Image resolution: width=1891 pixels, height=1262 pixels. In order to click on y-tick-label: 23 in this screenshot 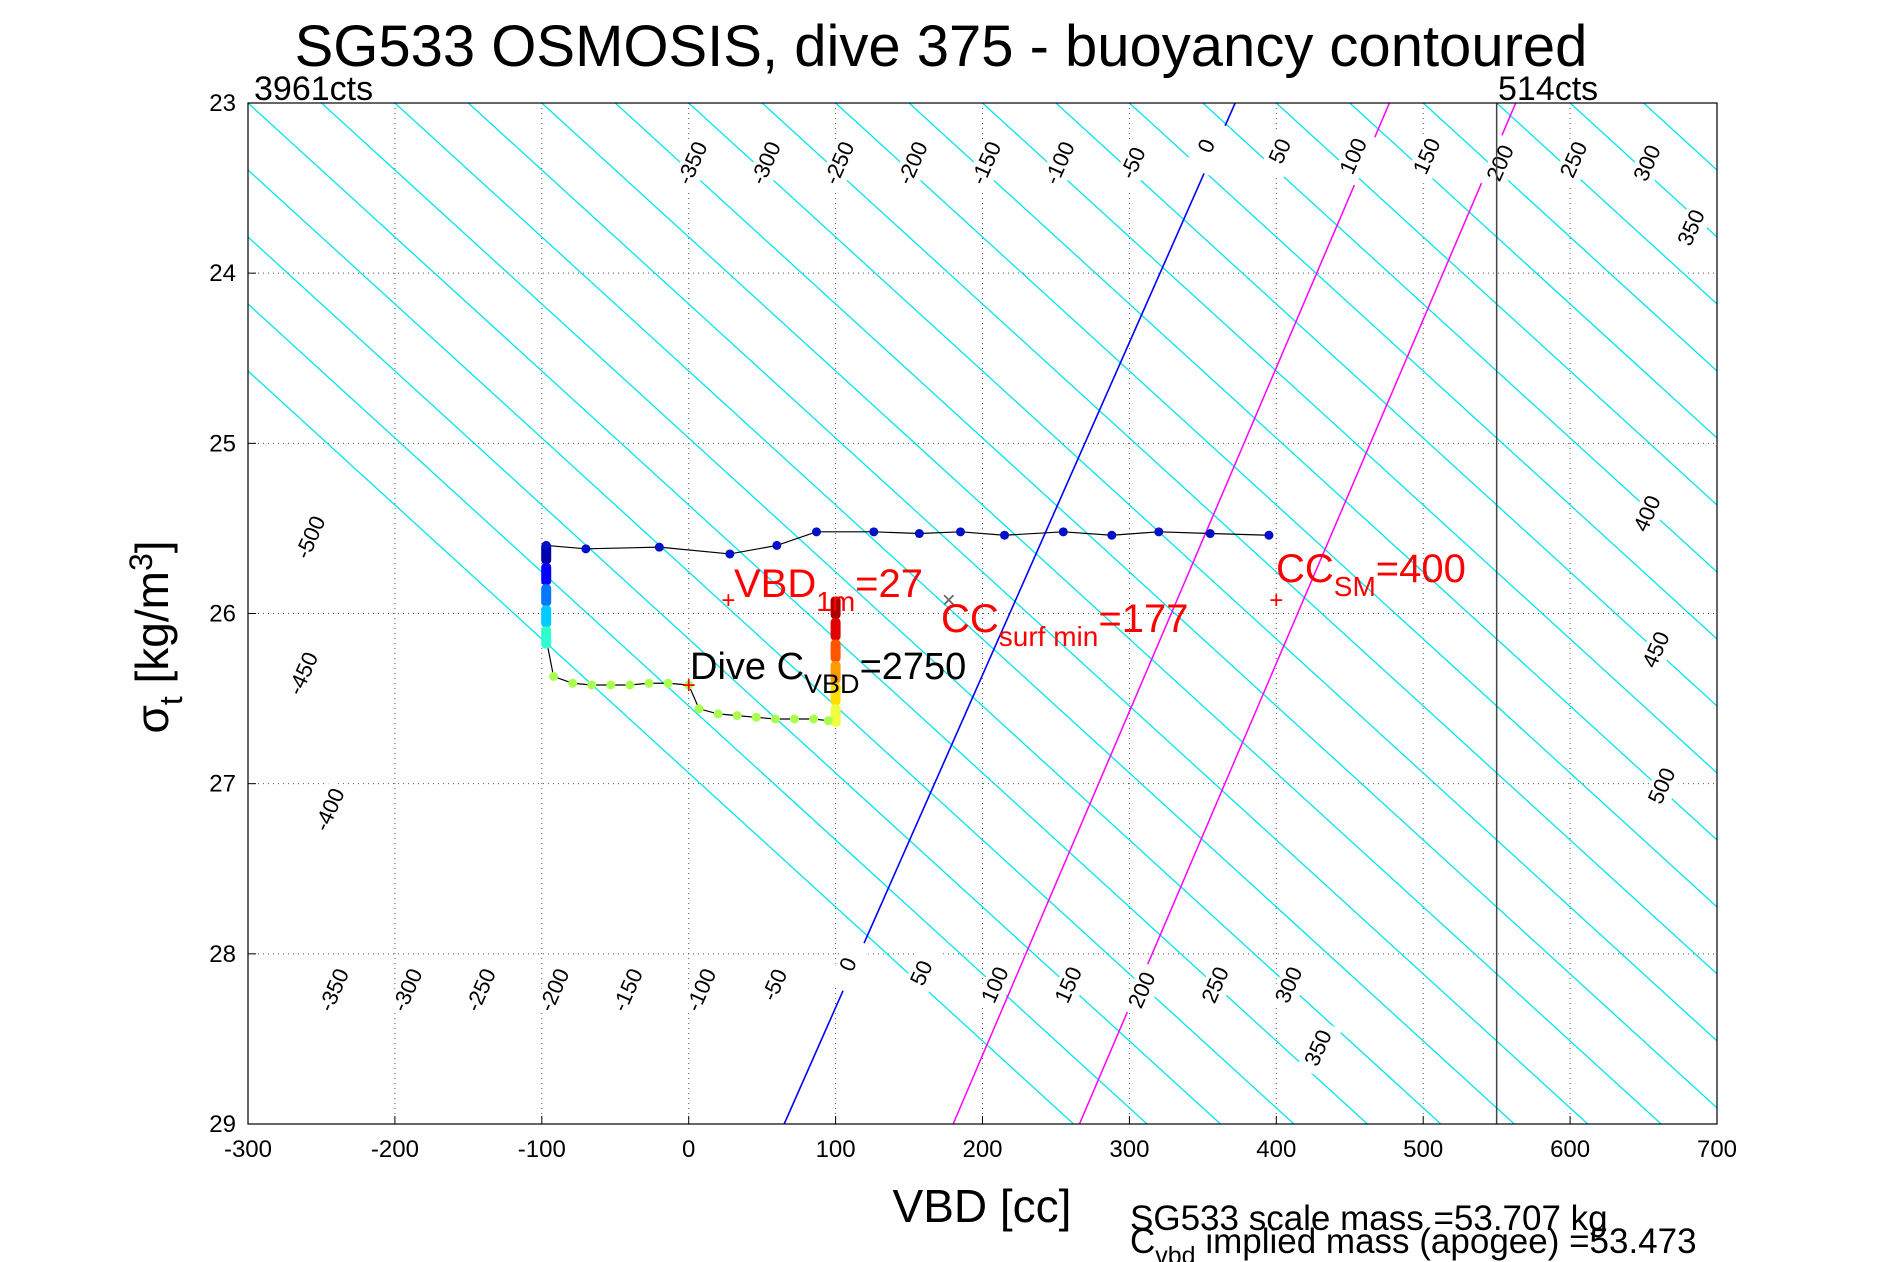, I will do `click(222, 103)`.